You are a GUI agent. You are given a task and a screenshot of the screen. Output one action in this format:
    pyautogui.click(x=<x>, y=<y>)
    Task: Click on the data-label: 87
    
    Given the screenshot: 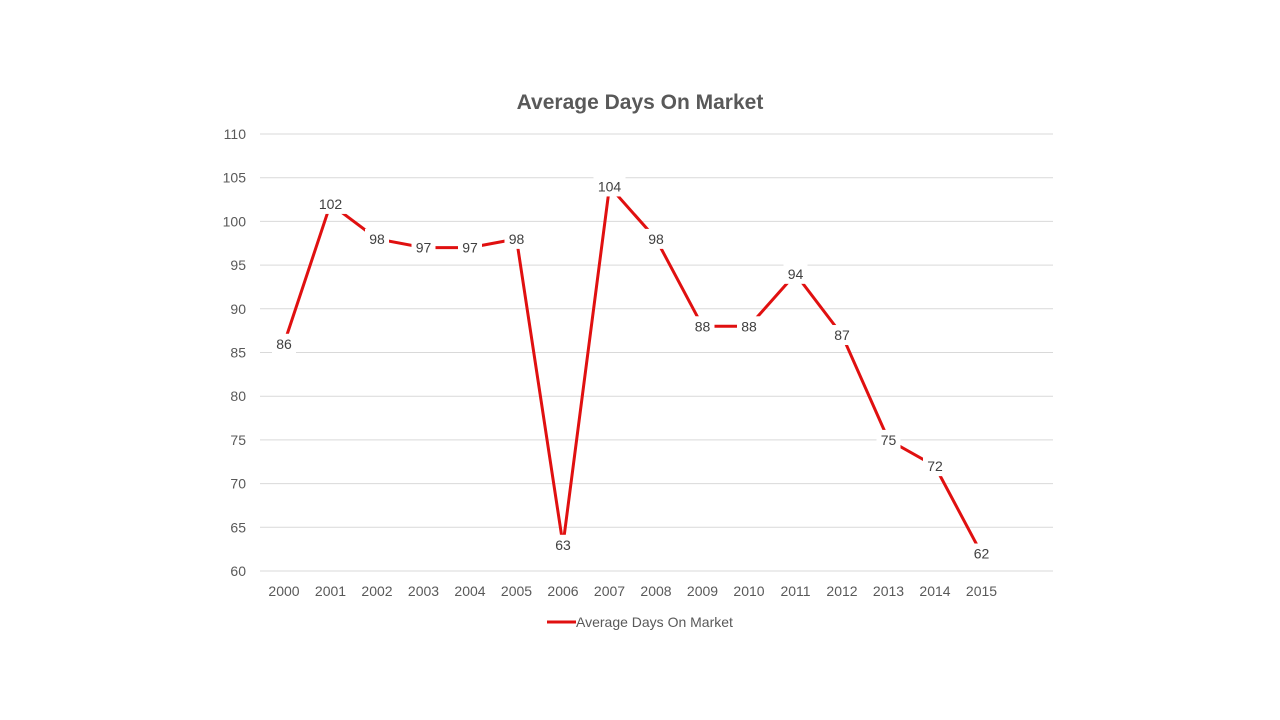 What is the action you would take?
    pyautogui.click(x=842, y=335)
    